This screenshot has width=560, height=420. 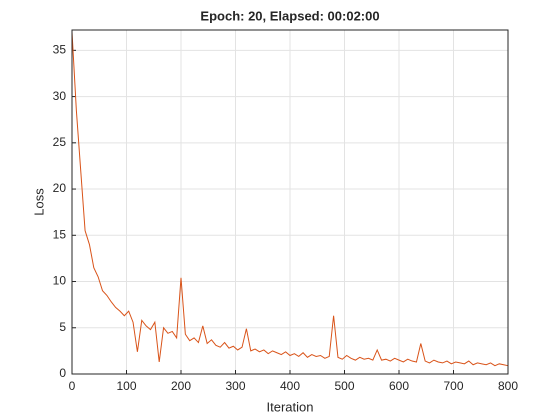 What do you see at coordinates (60, 142) in the screenshot?
I see `y-tick-label: 25` at bounding box center [60, 142].